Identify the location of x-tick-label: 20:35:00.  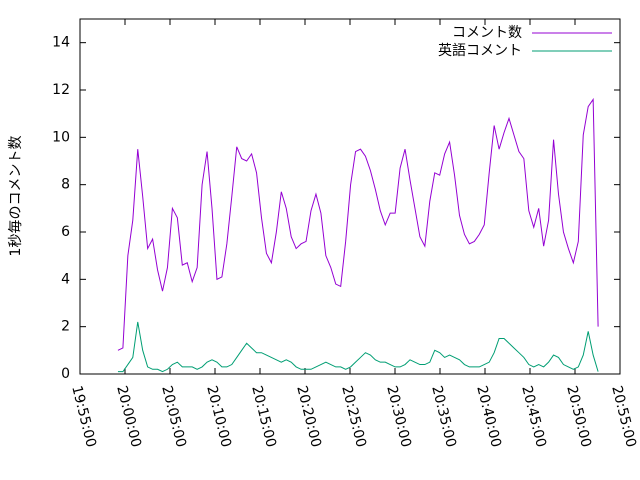
(443, 416).